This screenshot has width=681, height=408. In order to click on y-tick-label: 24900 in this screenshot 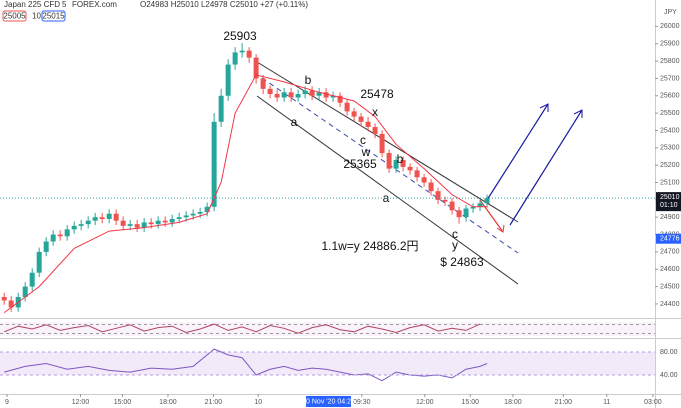, I will do `click(670, 217)`.